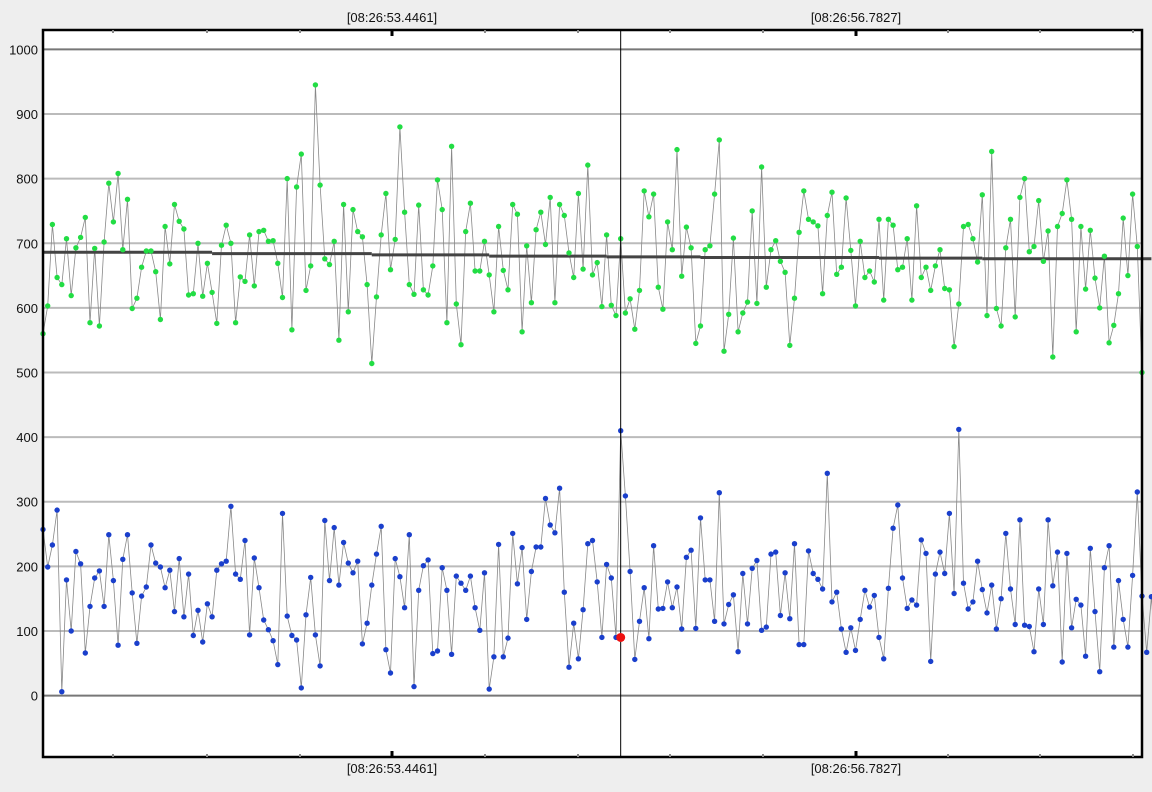  I want to click on y-tick-label-600: 600, so click(27, 308).